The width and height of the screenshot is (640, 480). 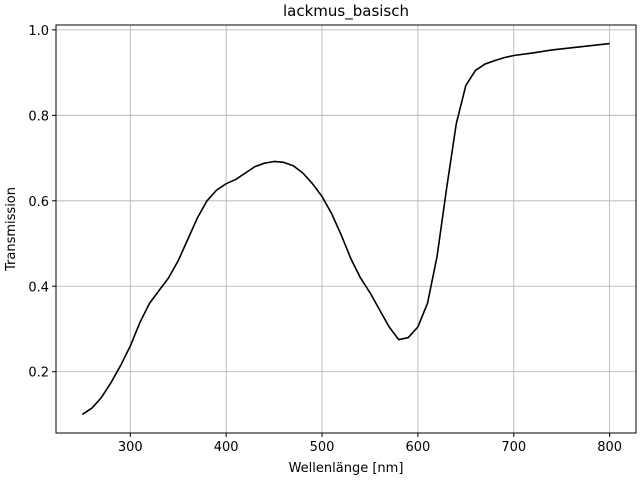 What do you see at coordinates (346, 468) in the screenshot?
I see `x-axis-label: Wellenlänge [nm]` at bounding box center [346, 468].